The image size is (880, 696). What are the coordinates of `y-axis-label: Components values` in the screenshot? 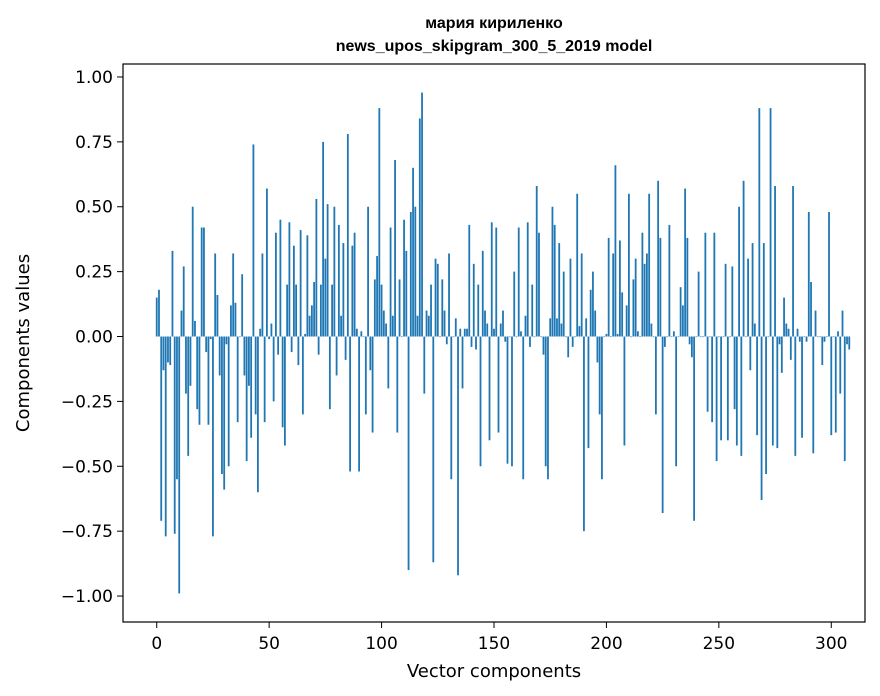 It's located at (23, 343).